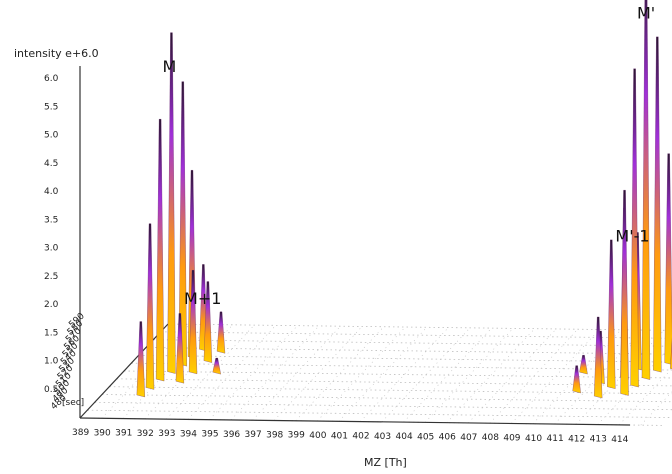 Image resolution: width=672 pixels, height=474 pixels. What do you see at coordinates (169, 66) in the screenshot?
I see `peak-annotation: M` at bounding box center [169, 66].